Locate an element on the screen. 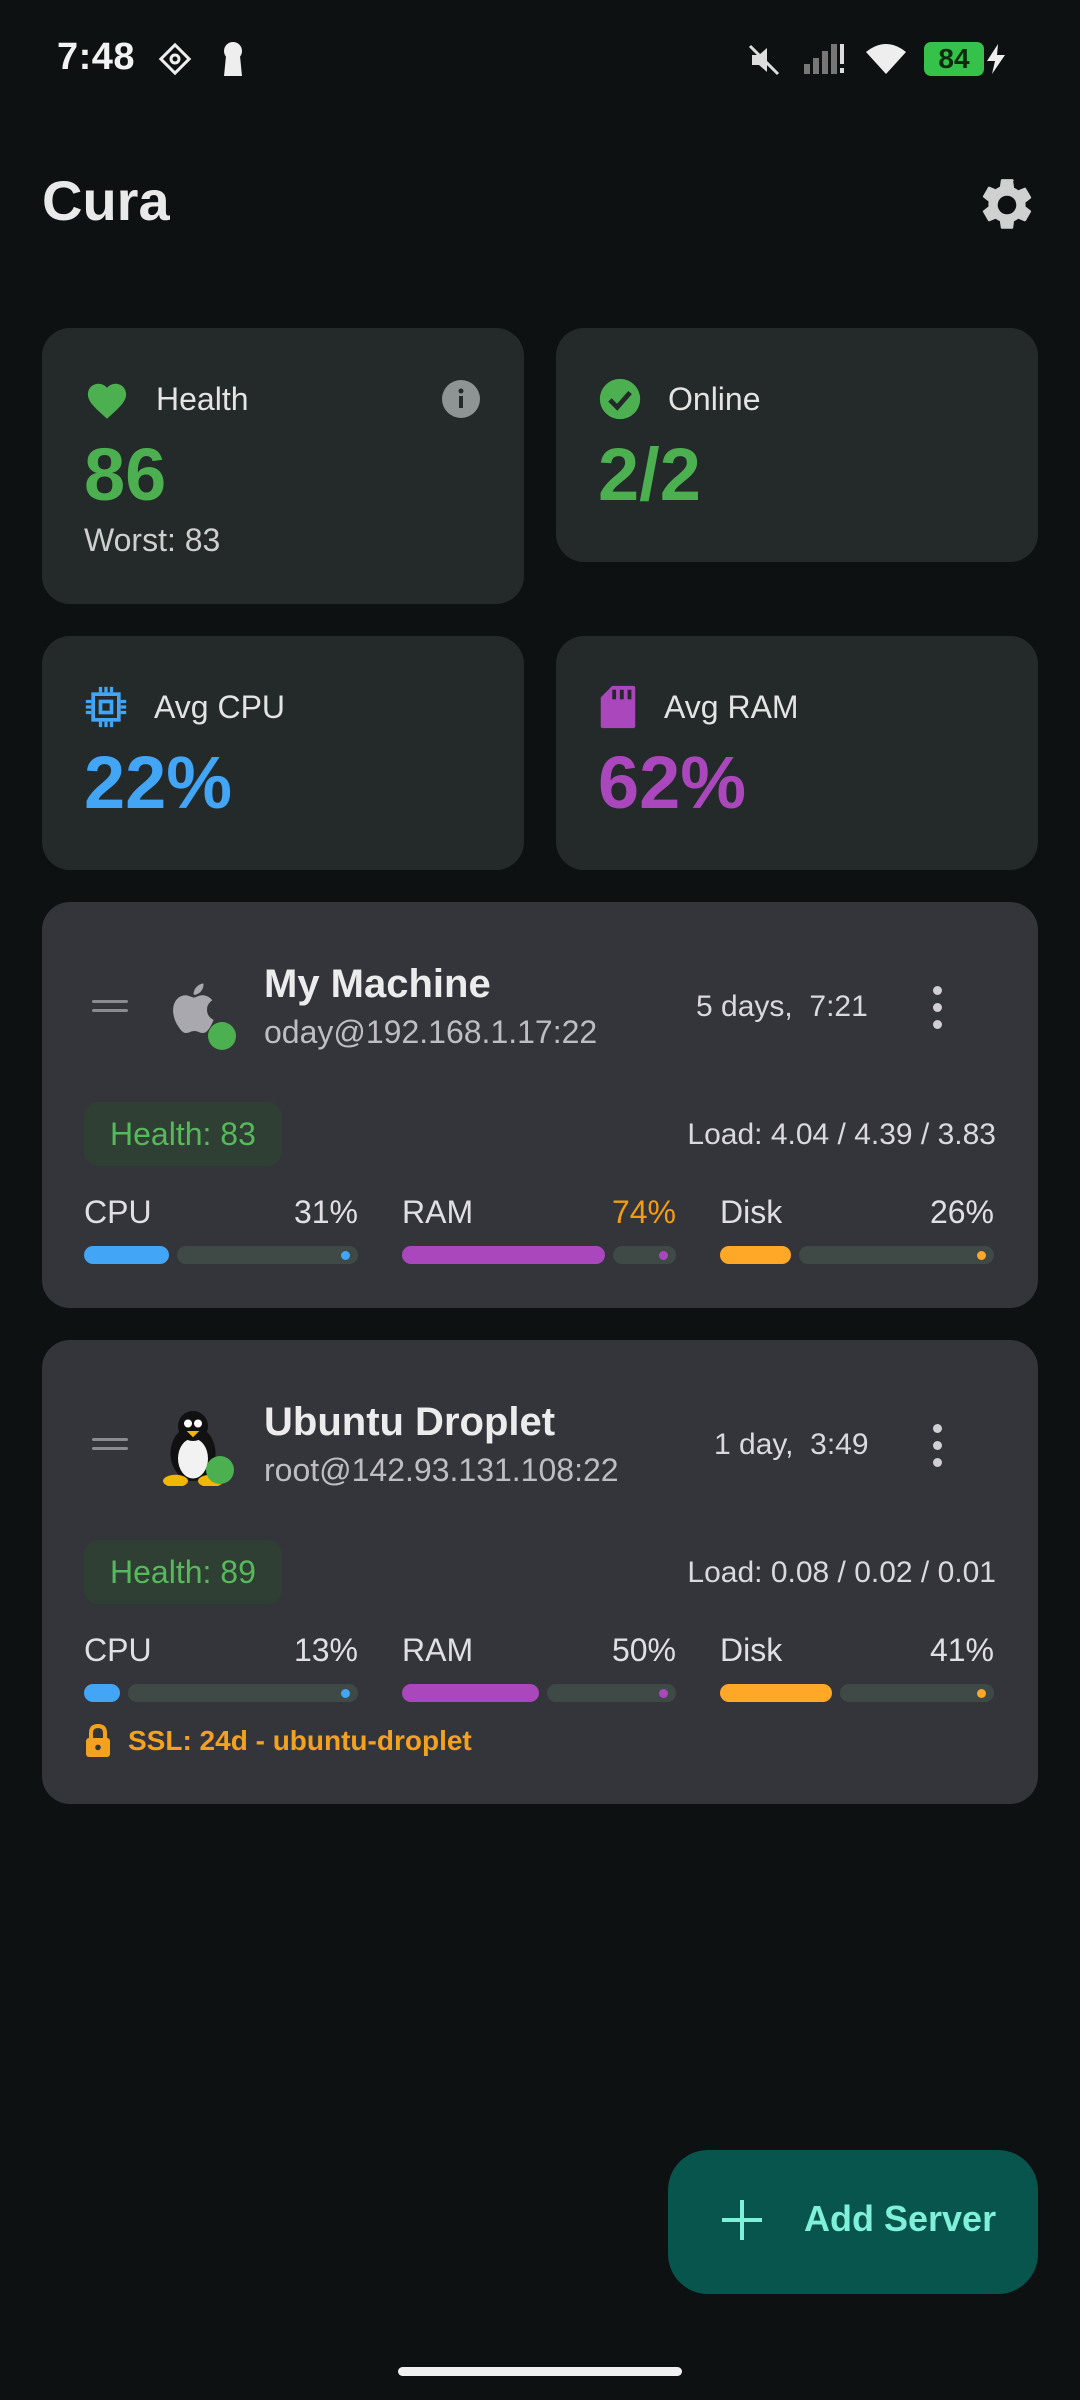  add-server-button: Add Server is located at coordinates (853, 2222).